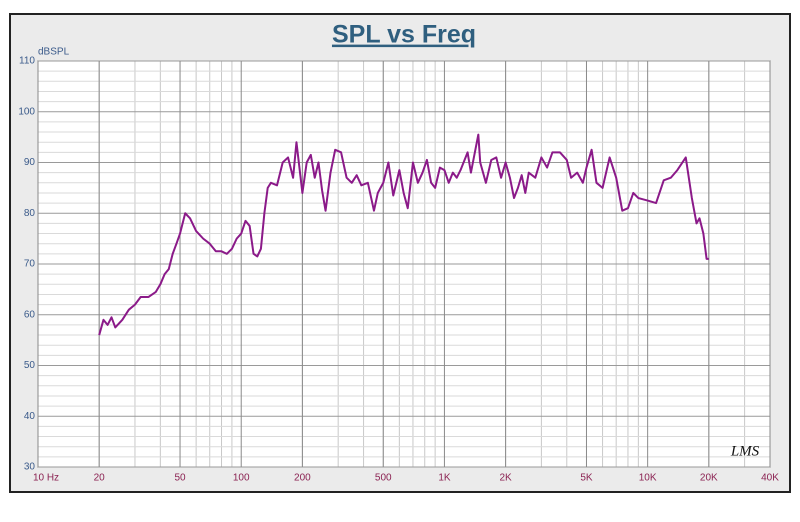  Describe the element at coordinates (30, 314) in the screenshot. I see `y-tick-label: 60` at that location.